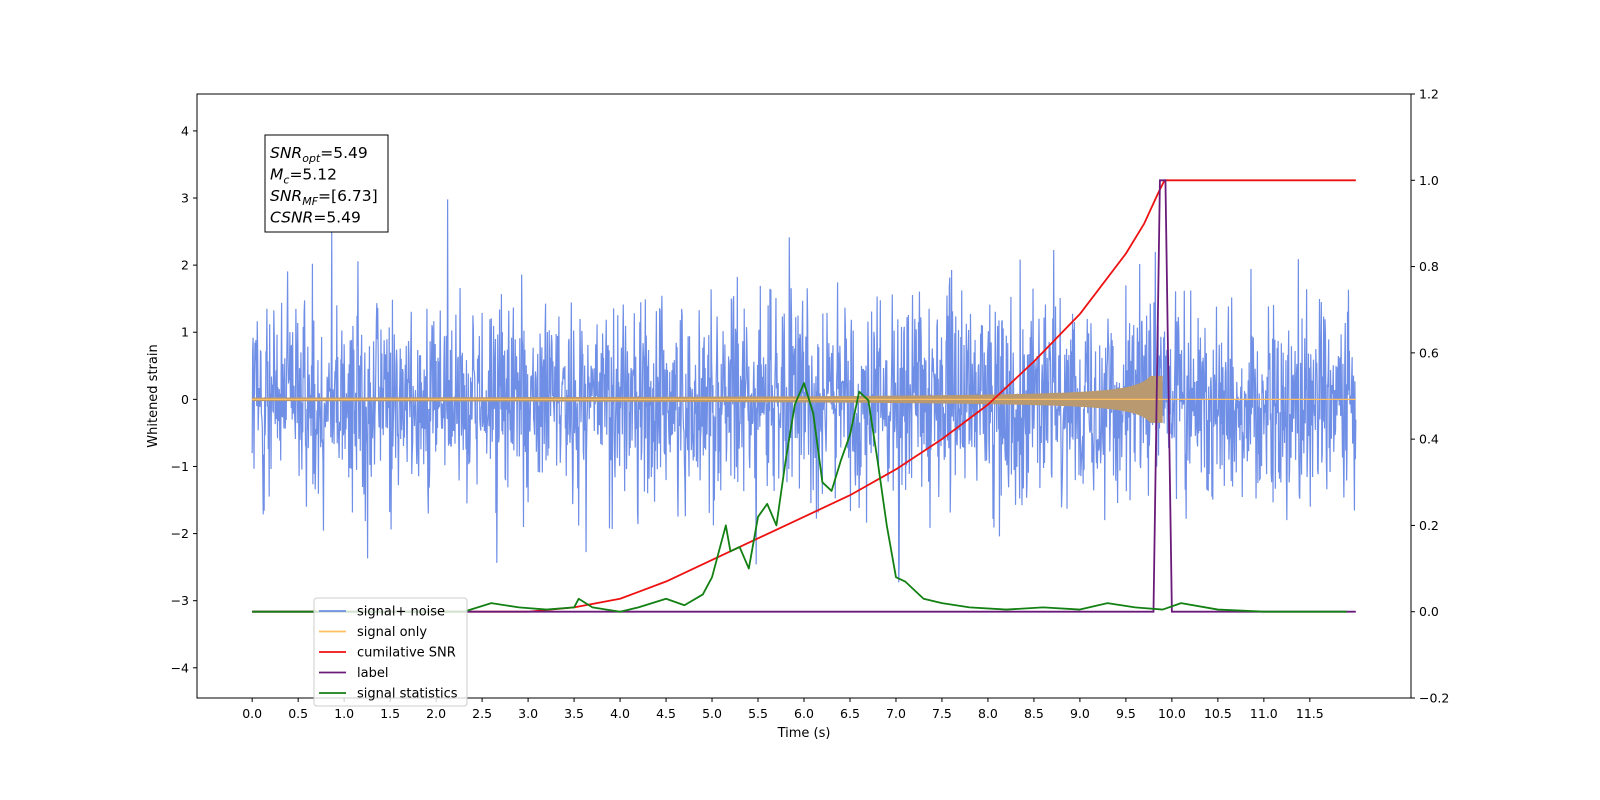 Image resolution: width=1600 pixels, height=800 pixels. What do you see at coordinates (1264, 713) in the screenshot?
I see `x-tick-label: 11.0` at bounding box center [1264, 713].